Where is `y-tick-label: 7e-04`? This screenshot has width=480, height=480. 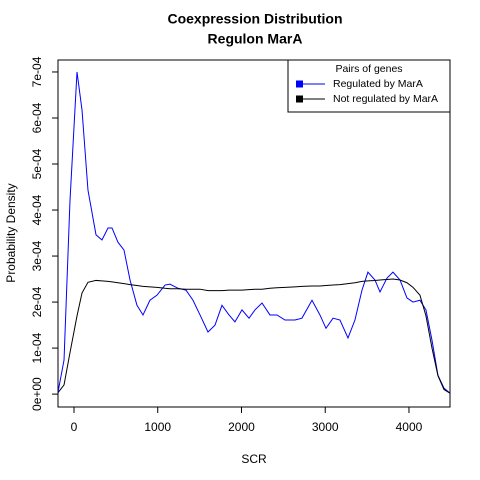
y-tick-label: 7e-04 is located at coordinates (37, 71).